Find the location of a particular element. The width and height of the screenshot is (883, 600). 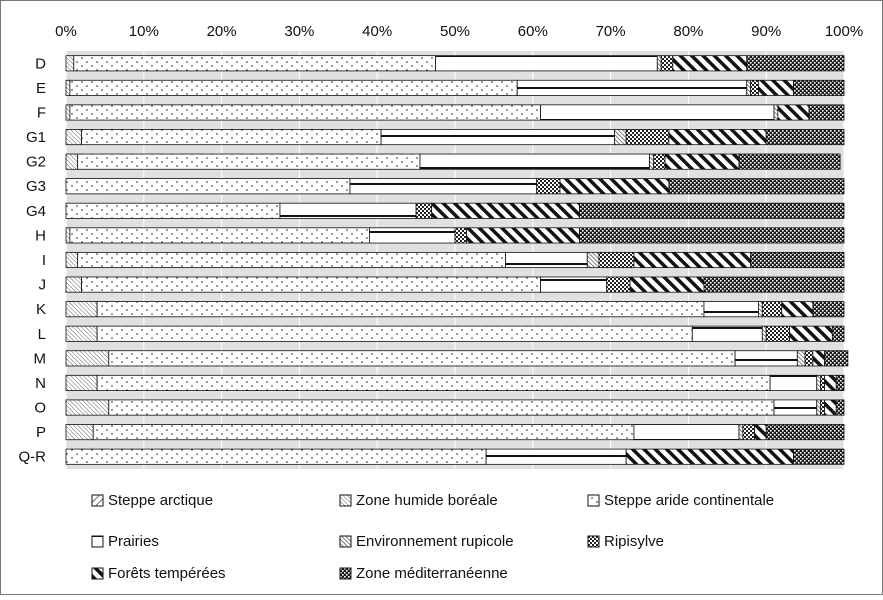

x-tick-label: 90% is located at coordinates (766, 31).